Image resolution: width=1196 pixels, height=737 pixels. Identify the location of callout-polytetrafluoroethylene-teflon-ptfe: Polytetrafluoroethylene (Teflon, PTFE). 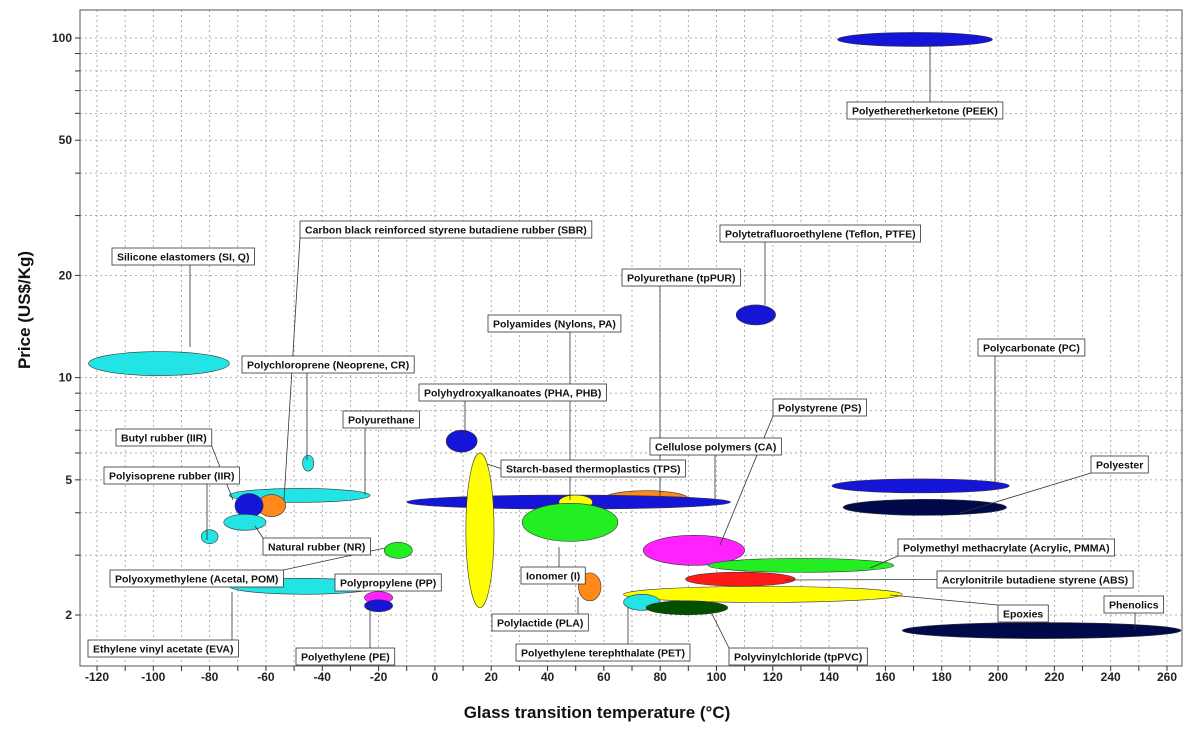
(820, 233).